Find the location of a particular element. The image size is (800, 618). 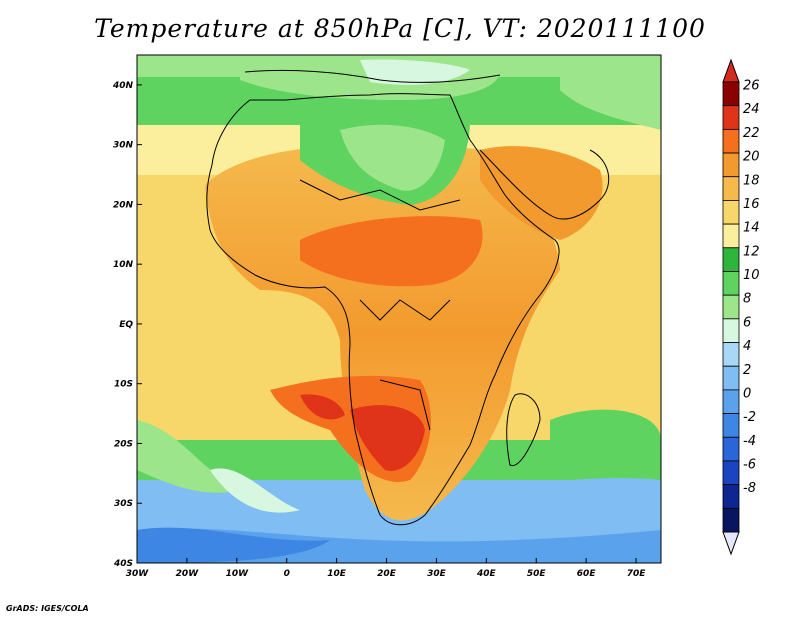

colorbar-label: 0 is located at coordinates (747, 393).